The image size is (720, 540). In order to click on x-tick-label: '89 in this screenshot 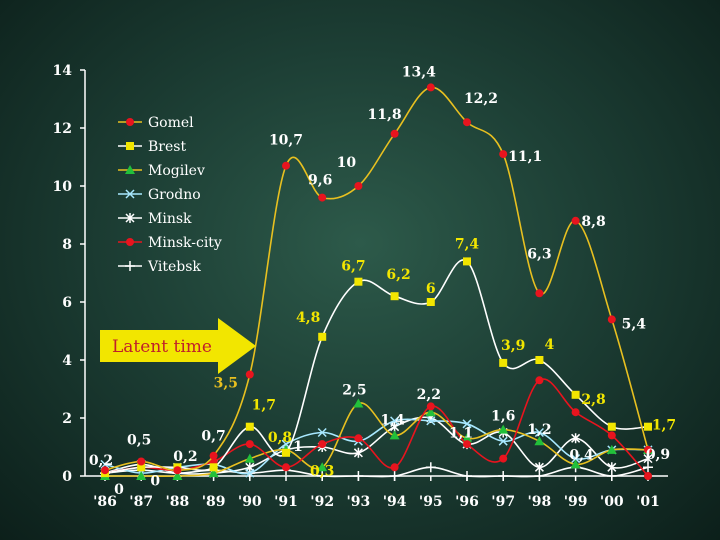, I will do `click(214, 502)`.